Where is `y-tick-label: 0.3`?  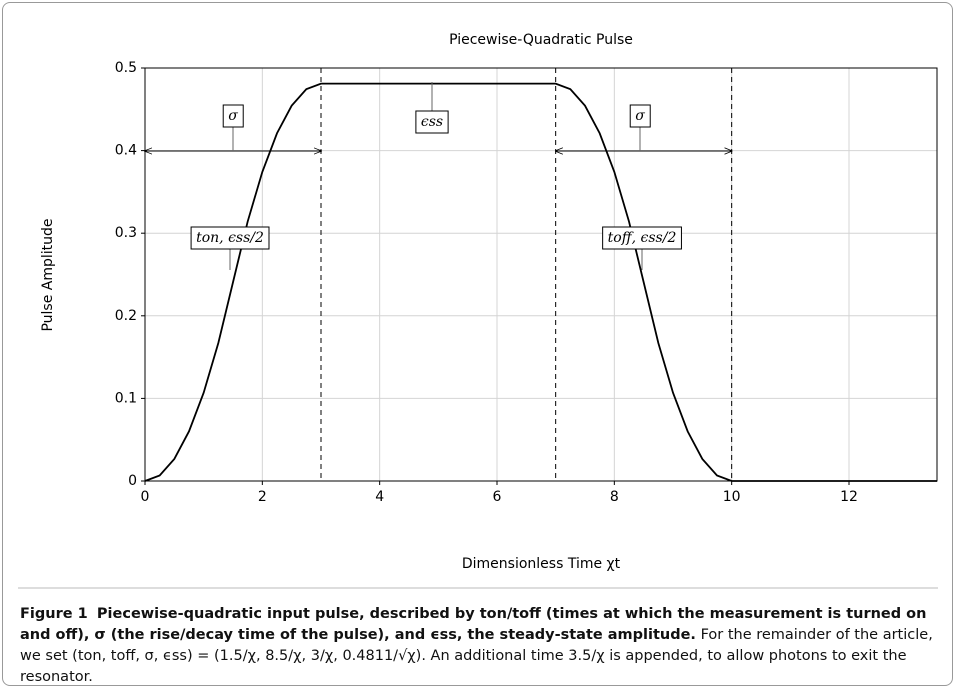 y-tick-label: 0.3 is located at coordinates (126, 233).